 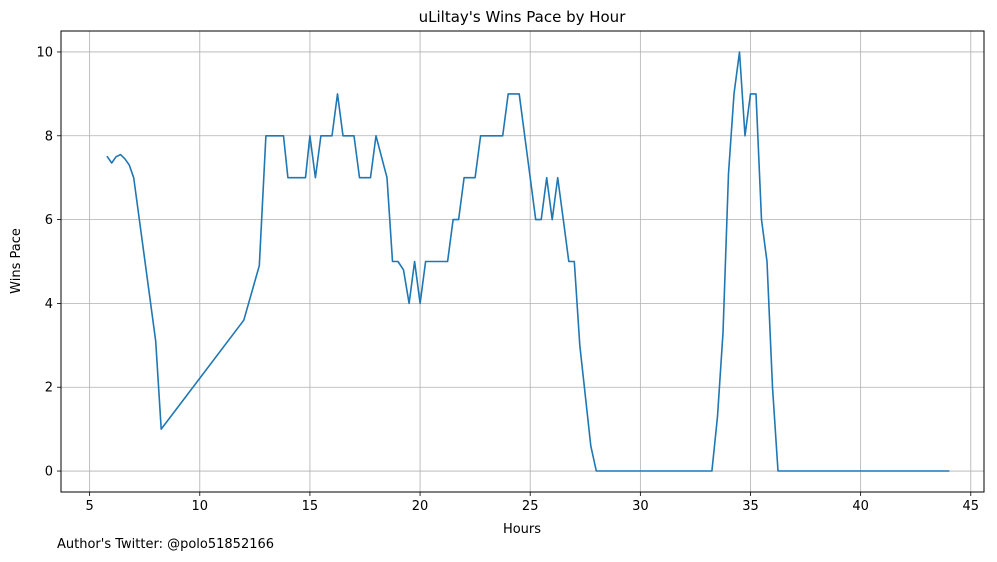 I want to click on y-tick-label: 0, so click(x=49, y=472).